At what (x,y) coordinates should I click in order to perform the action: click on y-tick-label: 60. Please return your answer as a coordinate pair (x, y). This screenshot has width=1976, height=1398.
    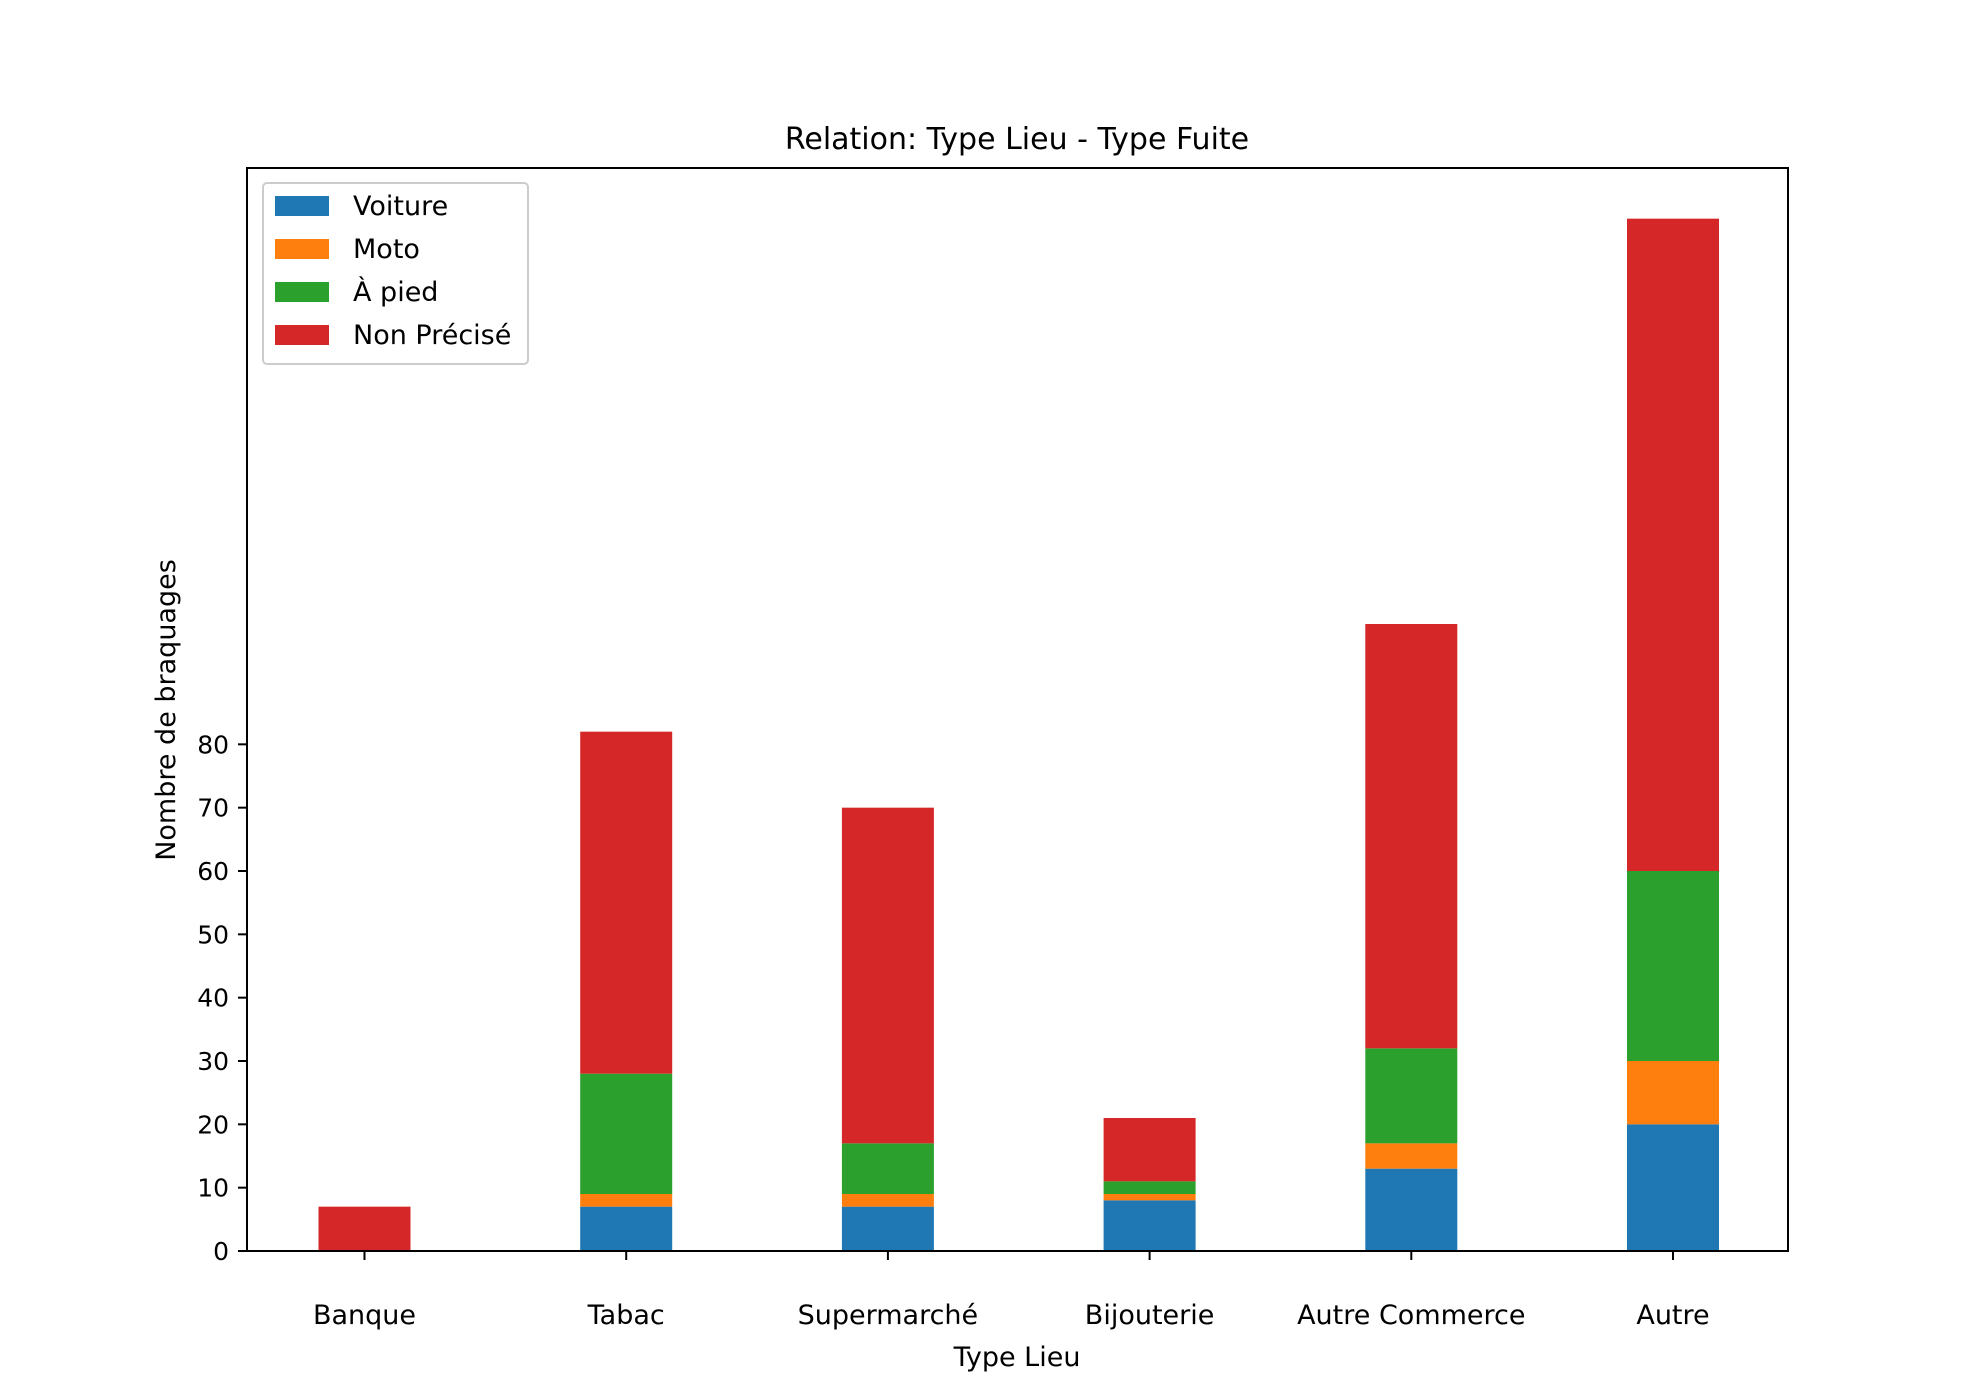
    Looking at the image, I should click on (213, 871).